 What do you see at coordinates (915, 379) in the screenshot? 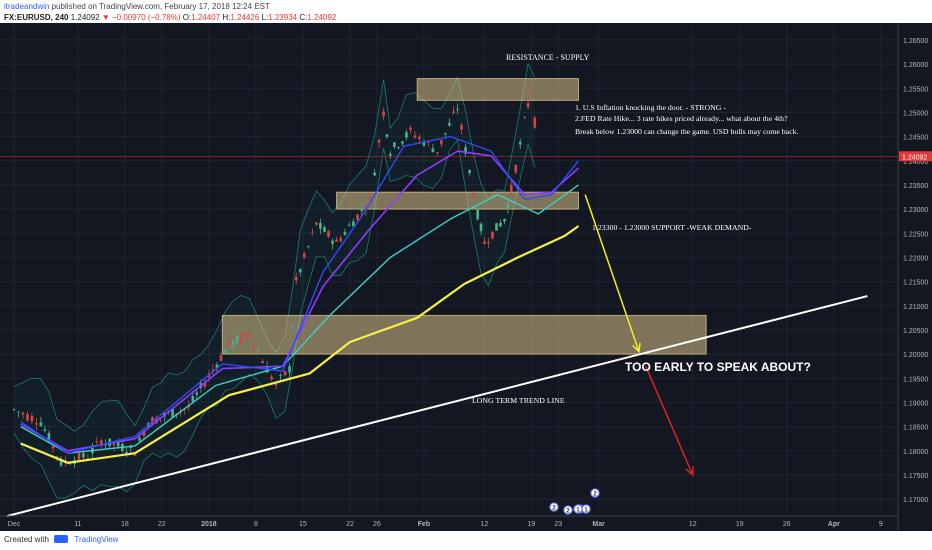
I see `y-tick-label: 1.19500` at bounding box center [915, 379].